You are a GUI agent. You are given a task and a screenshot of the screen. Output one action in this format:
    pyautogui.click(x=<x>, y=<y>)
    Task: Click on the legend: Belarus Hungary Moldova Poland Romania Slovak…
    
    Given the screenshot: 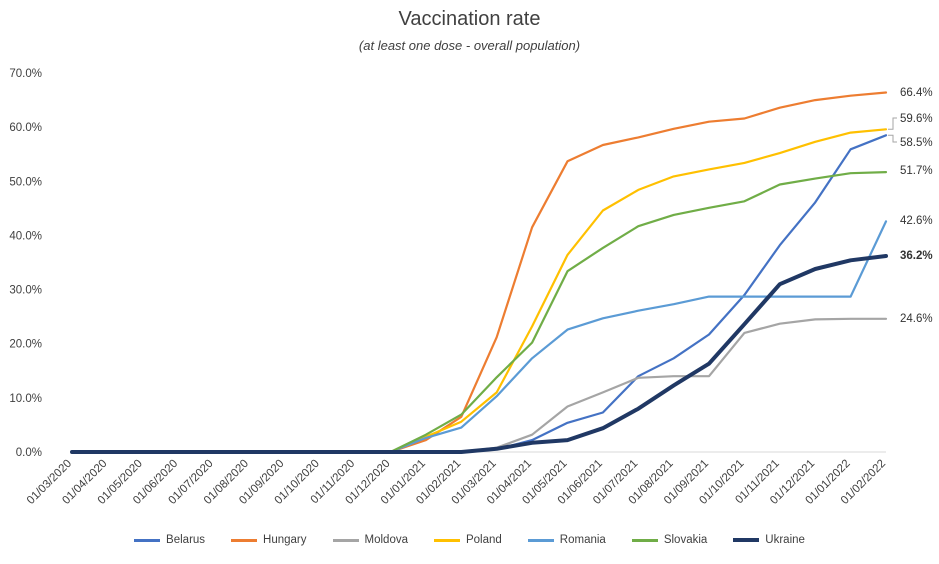 What is the action you would take?
    pyautogui.click(x=469, y=540)
    